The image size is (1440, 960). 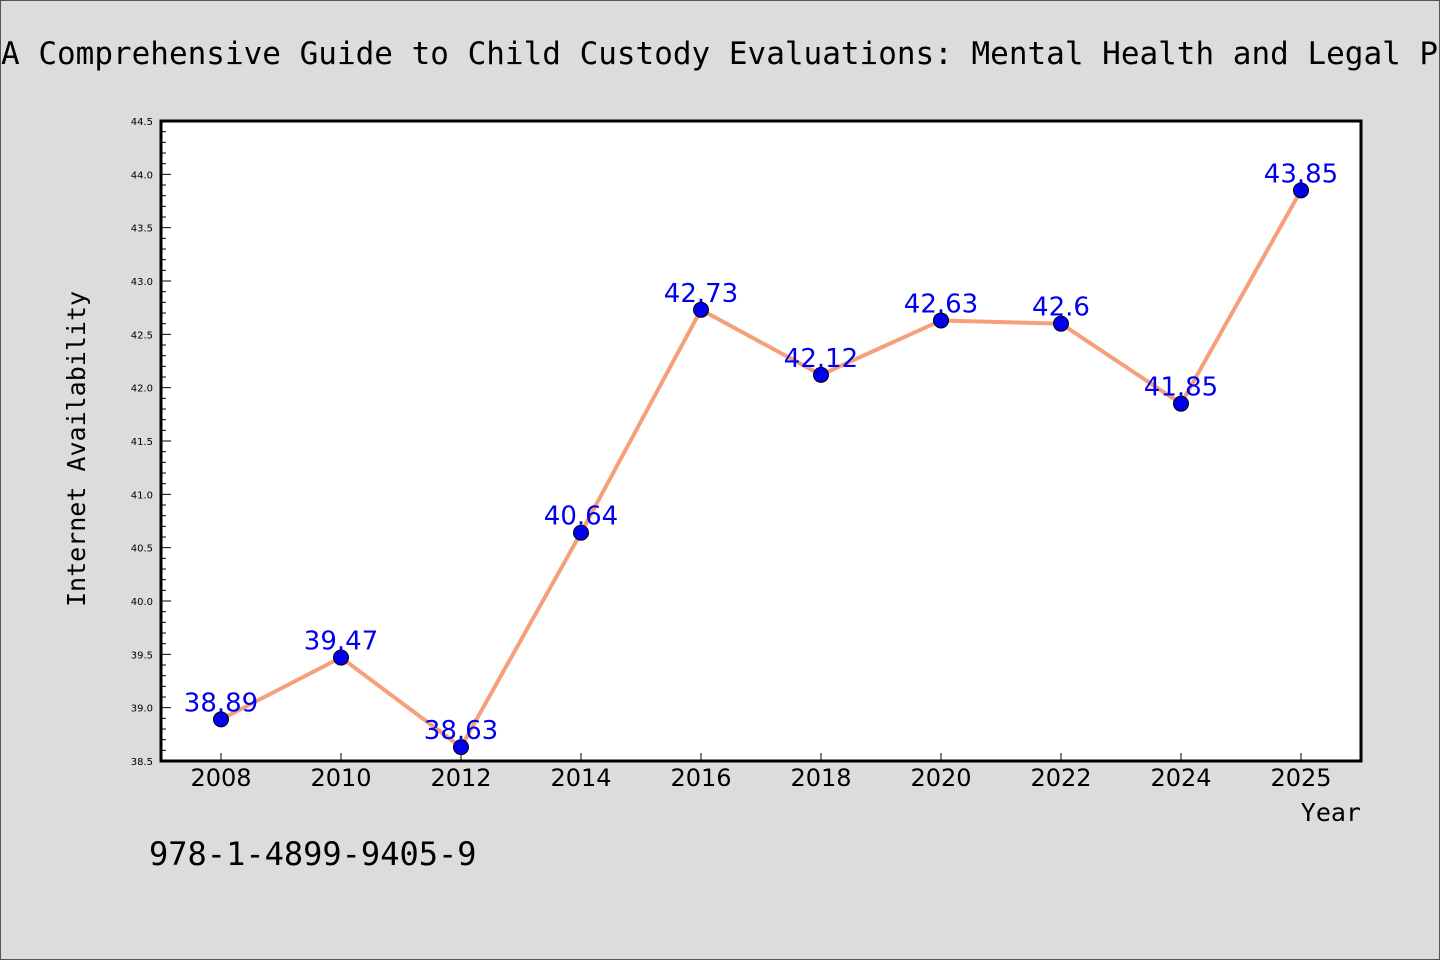 What do you see at coordinates (142, 709) in the screenshot?
I see `y-tick-label: 39.0` at bounding box center [142, 709].